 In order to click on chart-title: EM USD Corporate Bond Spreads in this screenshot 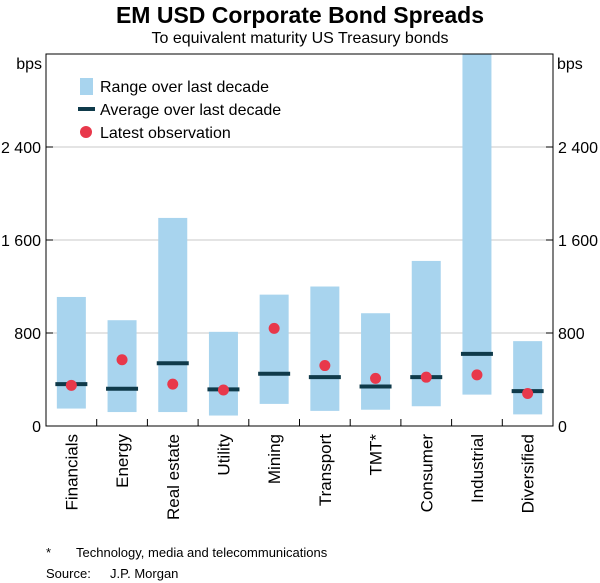, I will do `click(300, 15)`.